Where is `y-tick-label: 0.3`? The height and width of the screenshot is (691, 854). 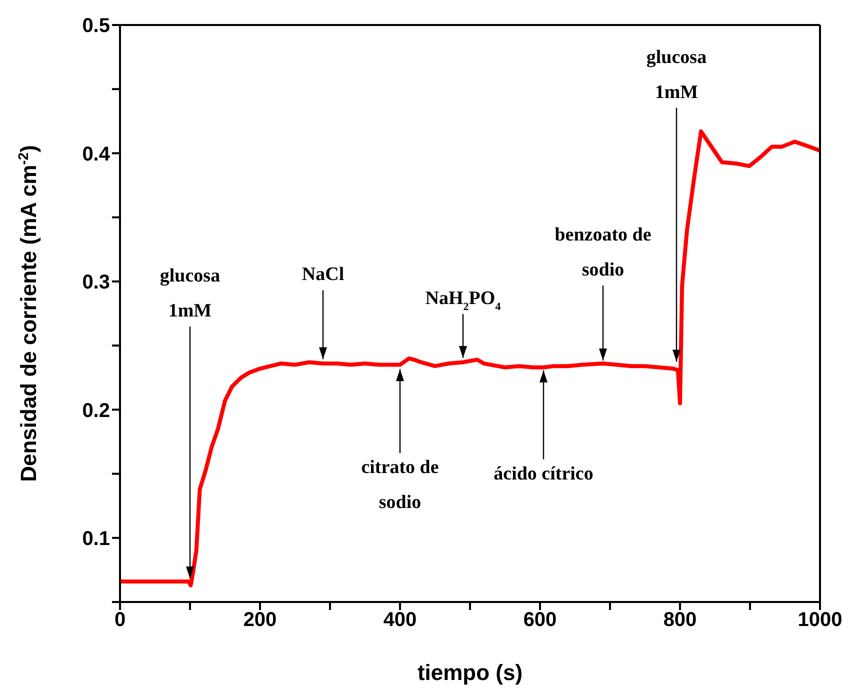 y-tick-label: 0.3 is located at coordinates (96, 283).